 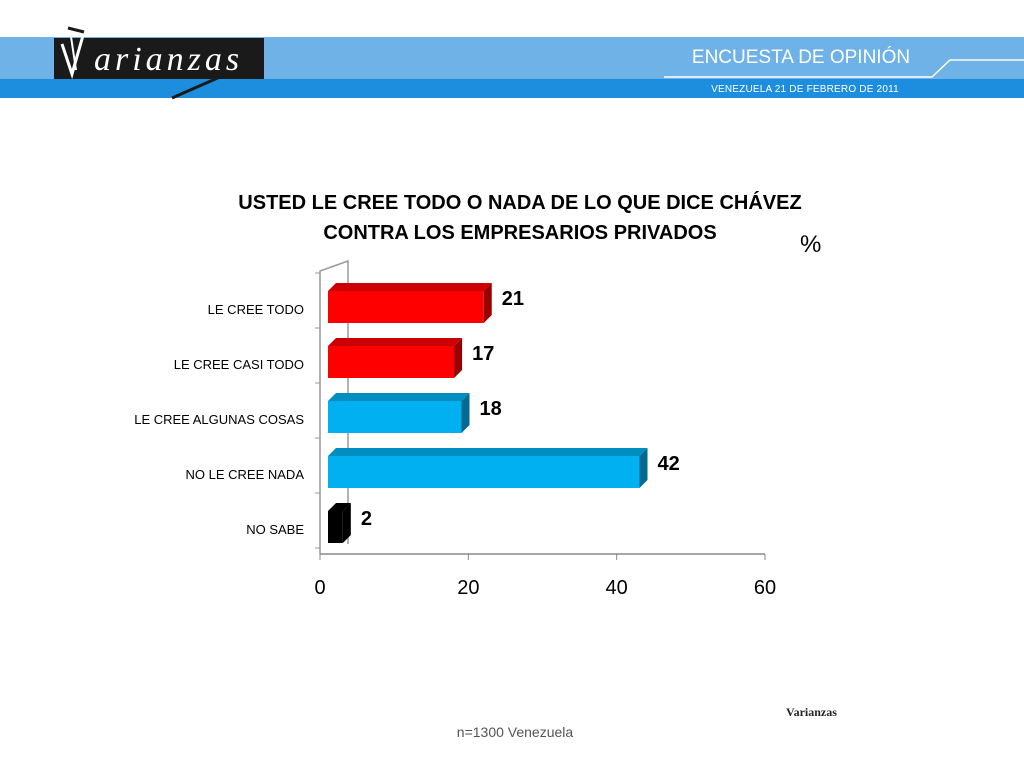 What do you see at coordinates (617, 588) in the screenshot?
I see `x-tick-label: 40` at bounding box center [617, 588].